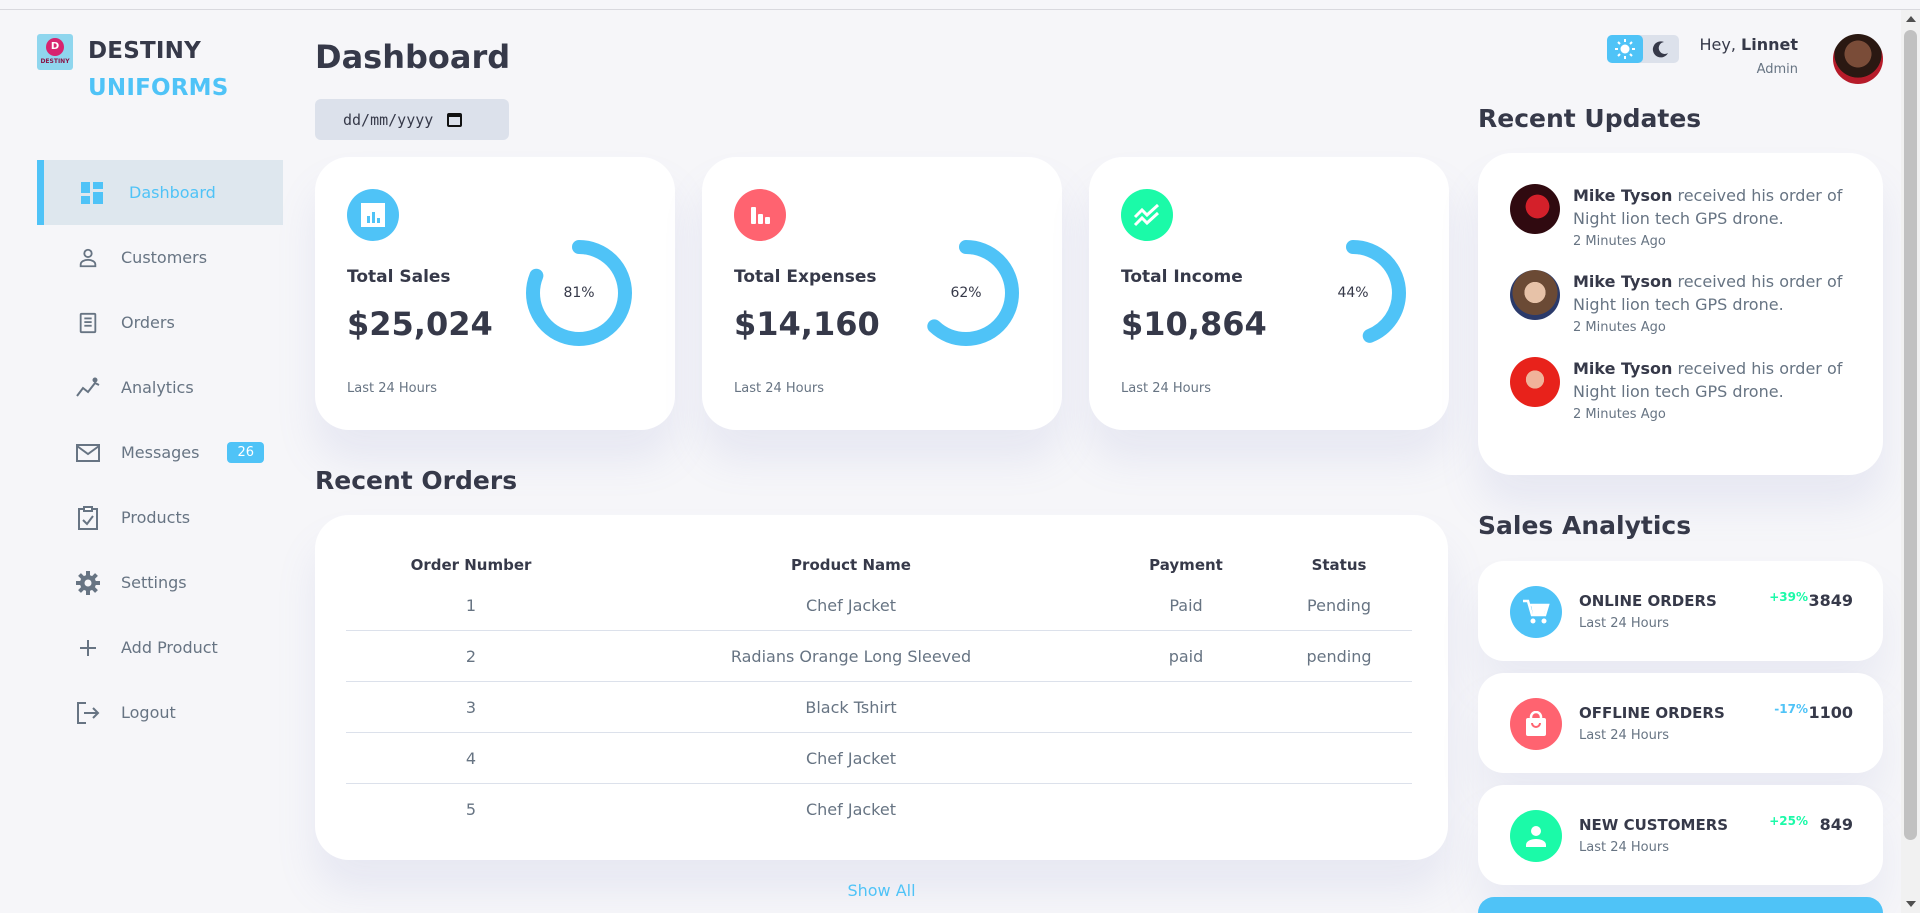 The height and width of the screenshot is (913, 1920). What do you see at coordinates (160, 192) in the screenshot?
I see `sidebar-item-dashboard: Dashboard` at bounding box center [160, 192].